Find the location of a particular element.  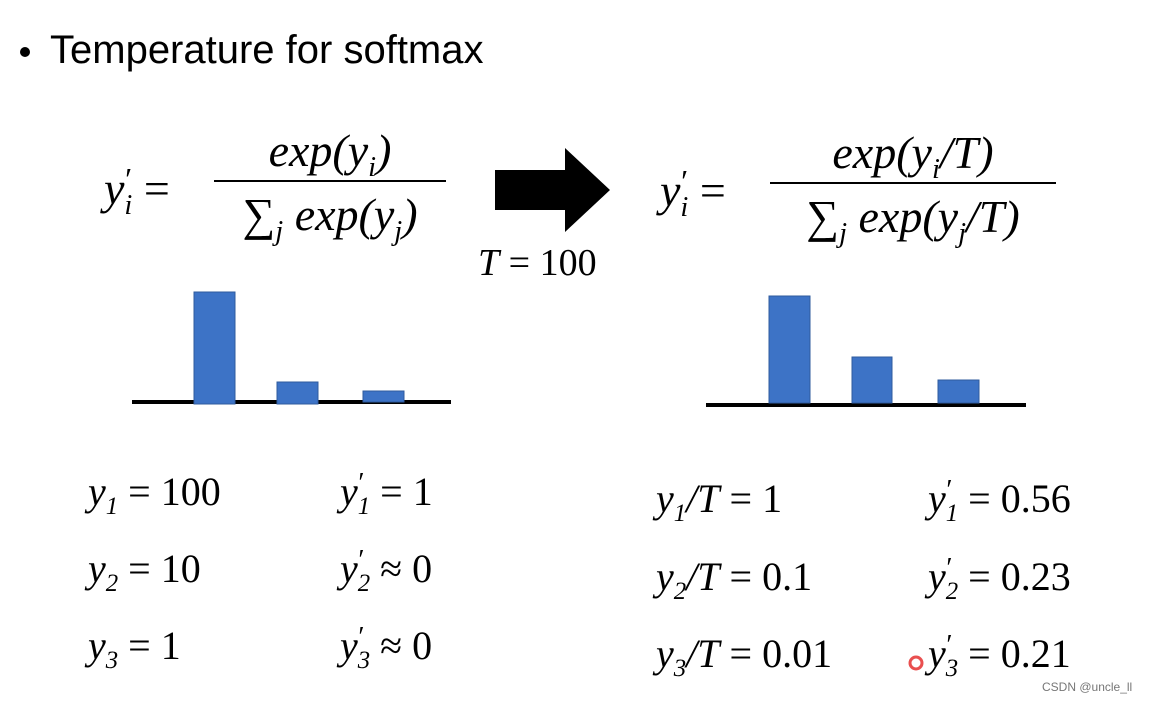

equation: y1 = 100 is located at coordinates (154, 494).